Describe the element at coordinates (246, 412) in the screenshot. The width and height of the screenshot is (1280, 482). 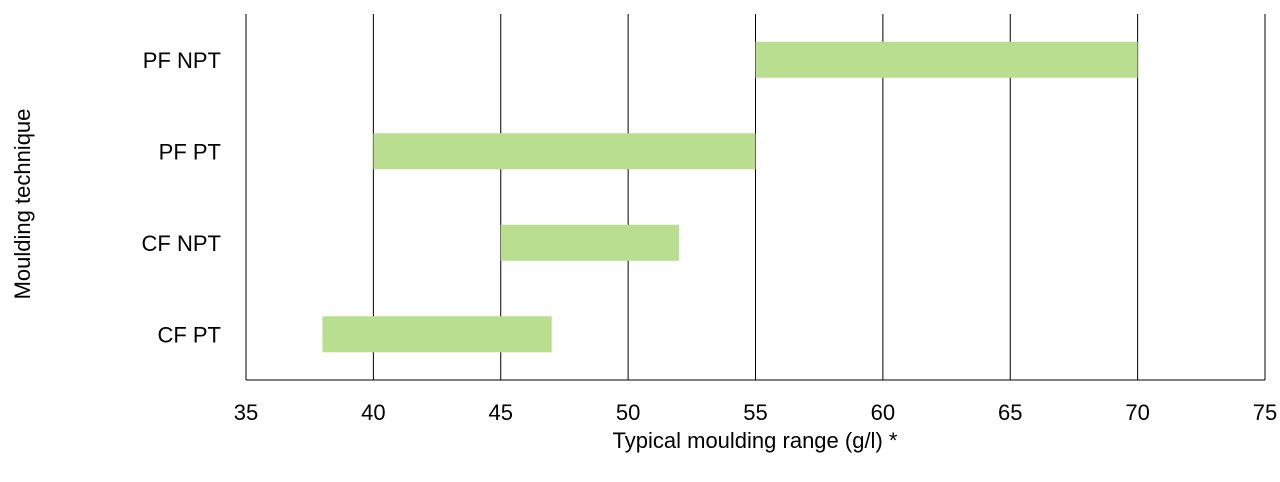
I see `x-tick-label-35: 35` at that location.